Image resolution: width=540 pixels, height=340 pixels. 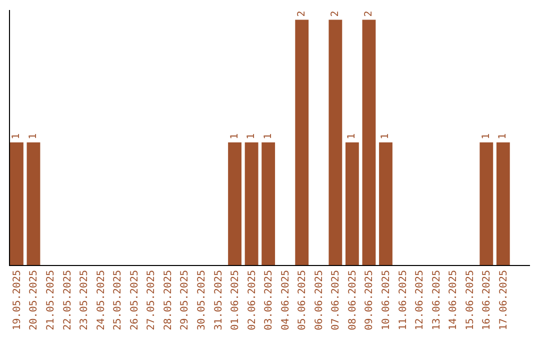 I want to click on x-tick-label: 05.06.2025, so click(x=302, y=300).